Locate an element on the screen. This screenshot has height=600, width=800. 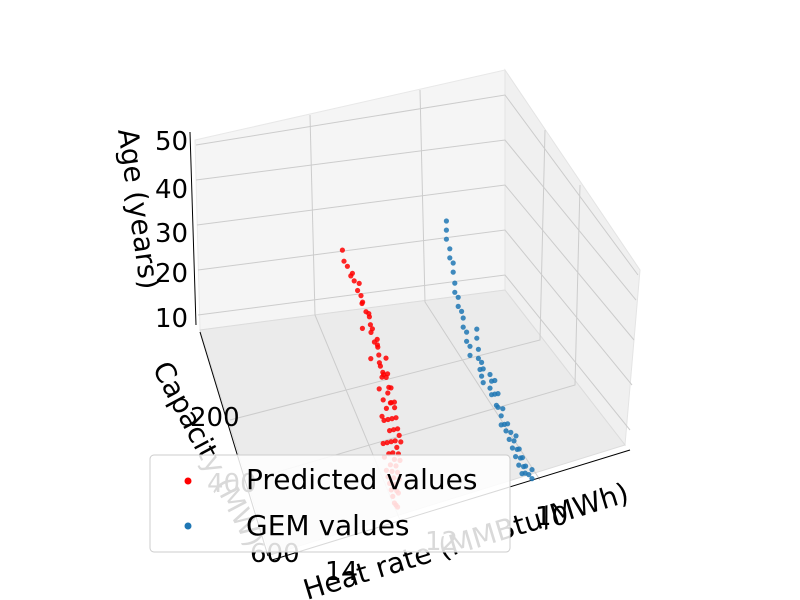
legend-swatch-predicted is located at coordinates (188, 481).